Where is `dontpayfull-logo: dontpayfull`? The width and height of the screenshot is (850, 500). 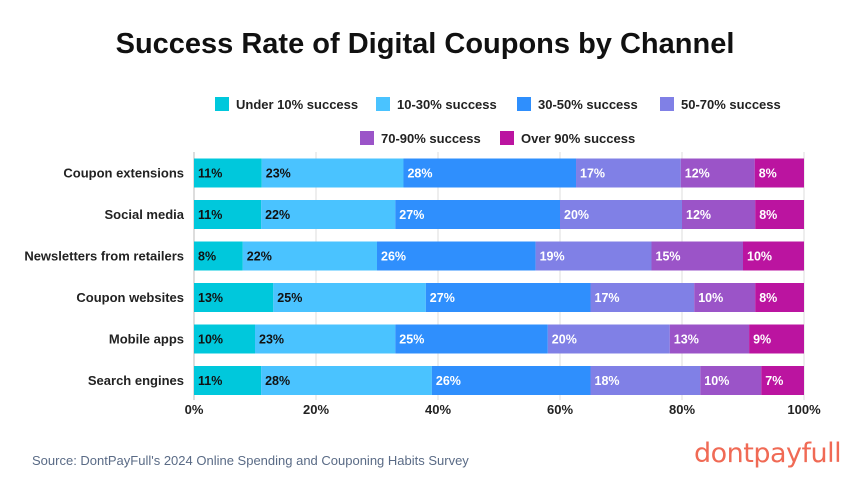
dontpayfull-logo: dontpayfull is located at coordinates (768, 453).